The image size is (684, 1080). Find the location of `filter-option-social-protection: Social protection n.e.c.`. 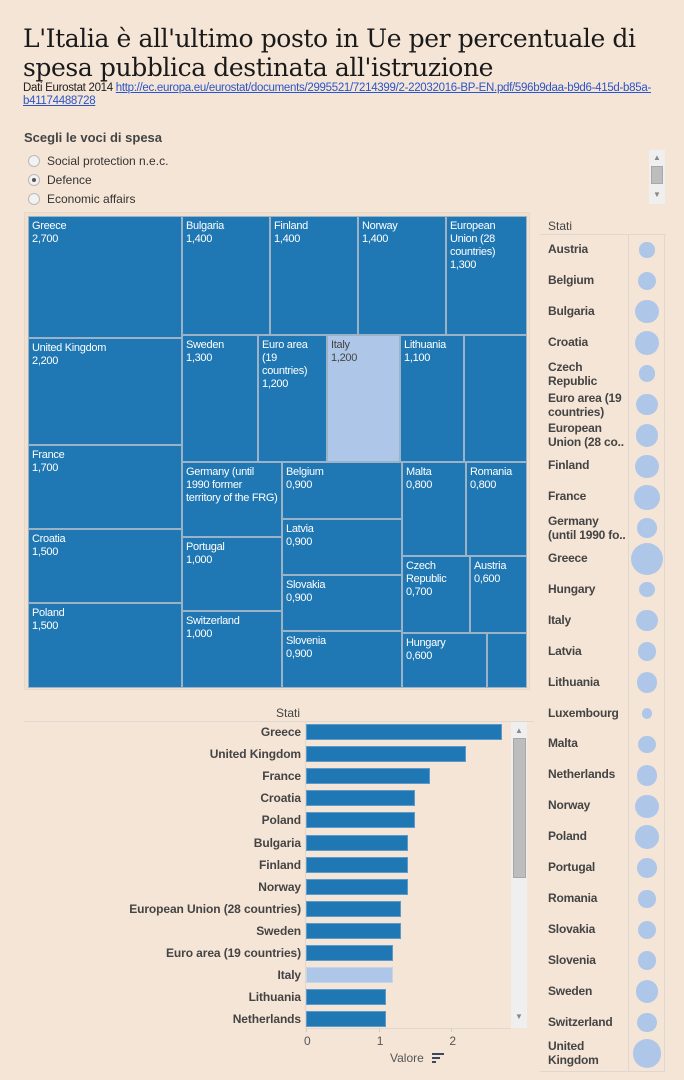

filter-option-social-protection: Social protection n.e.c. is located at coordinates (98, 160).